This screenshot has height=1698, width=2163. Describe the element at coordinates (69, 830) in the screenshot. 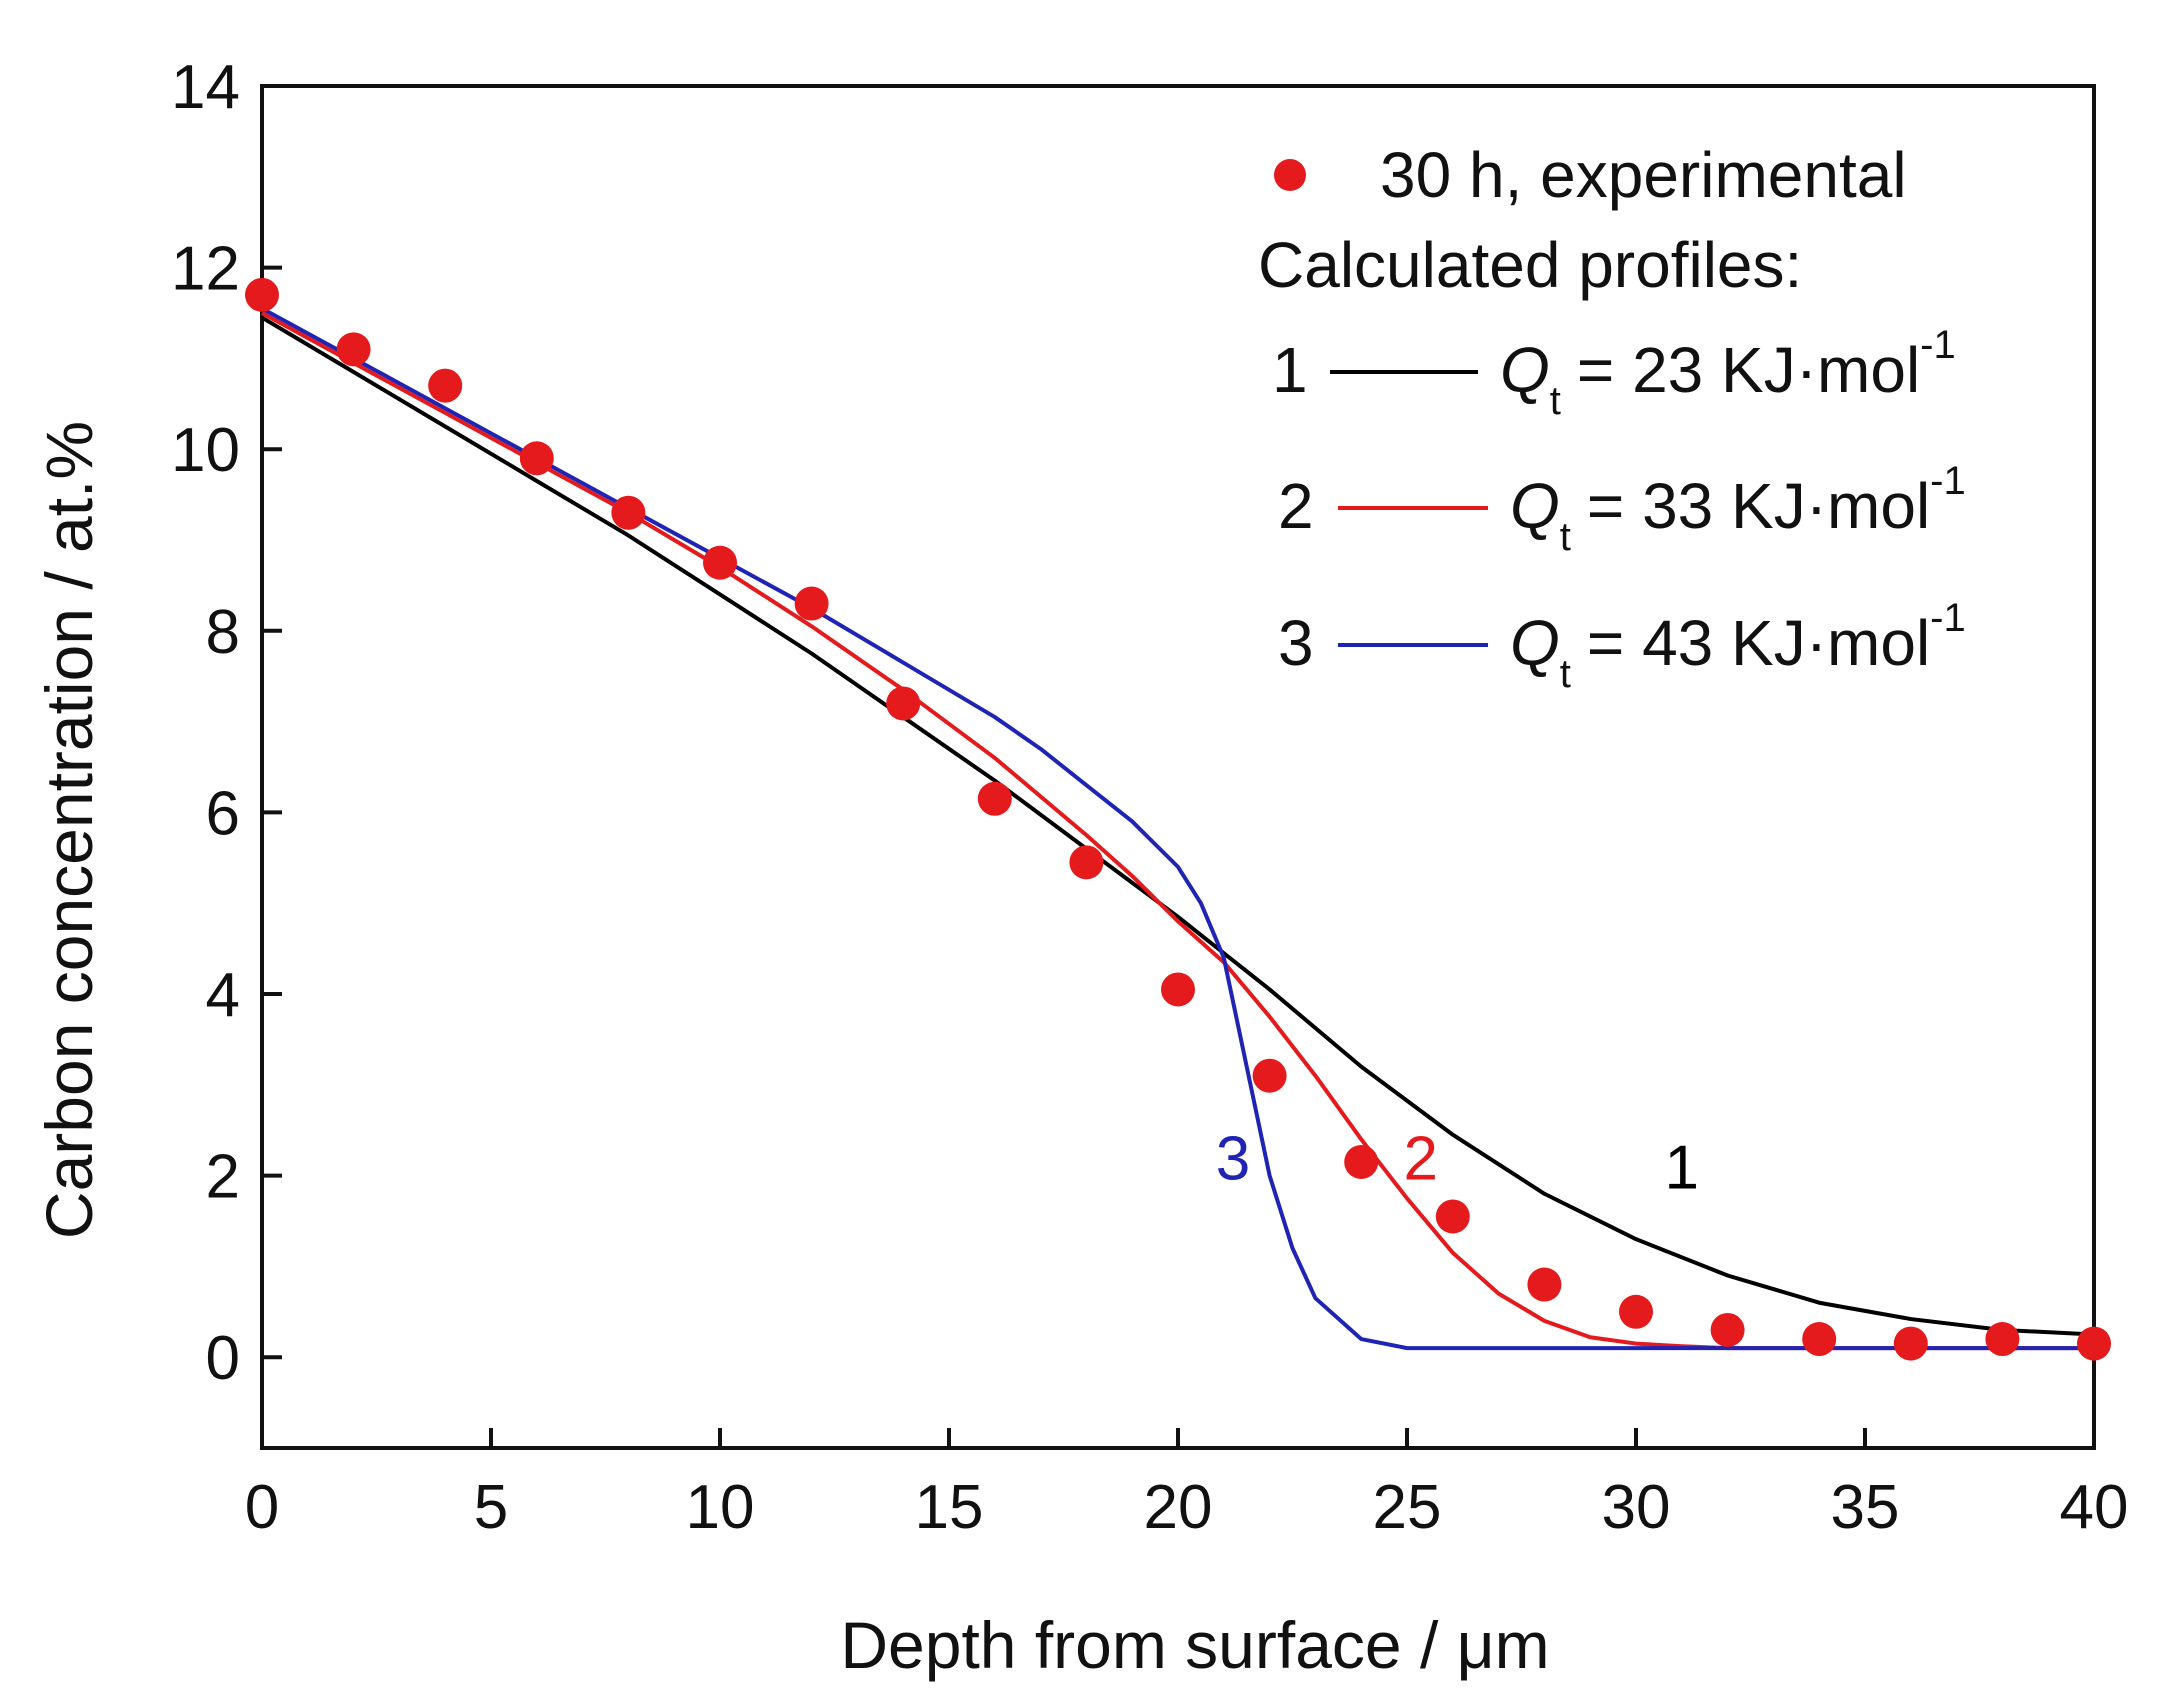

I see `y-axis-label: Carbon concentration / at.%` at that location.